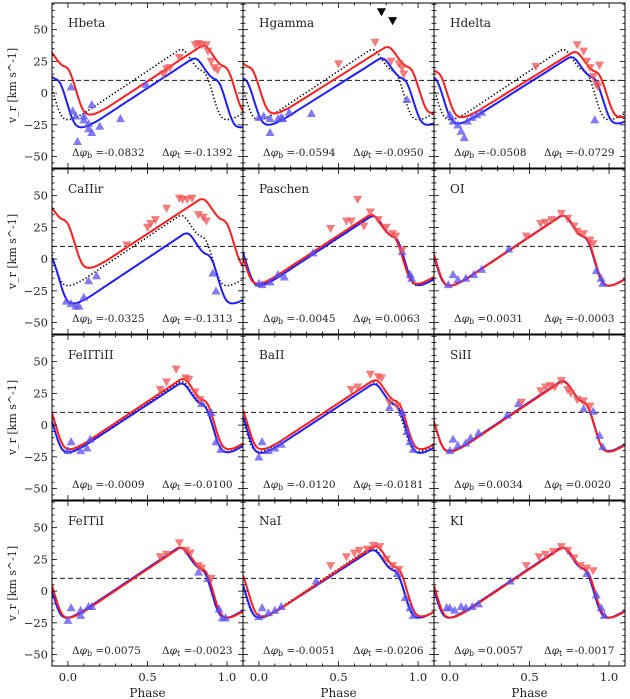  What do you see at coordinates (212, 485) in the screenshot?
I see `phase-shift-value: -0.0100` at bounding box center [212, 485].